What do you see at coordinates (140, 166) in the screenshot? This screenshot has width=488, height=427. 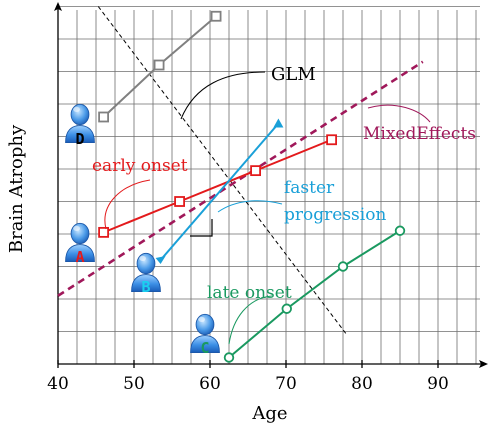 I see `early-onset-label: early onset` at bounding box center [140, 166].